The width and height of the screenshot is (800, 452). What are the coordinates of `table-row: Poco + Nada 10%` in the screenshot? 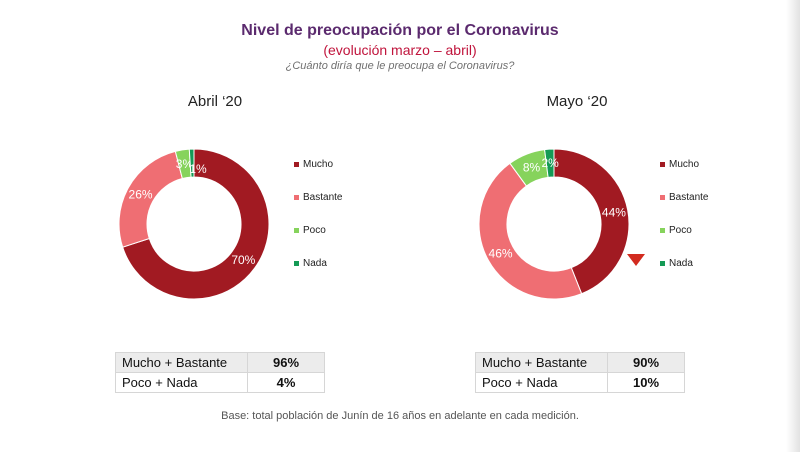 It's located at (580, 382).